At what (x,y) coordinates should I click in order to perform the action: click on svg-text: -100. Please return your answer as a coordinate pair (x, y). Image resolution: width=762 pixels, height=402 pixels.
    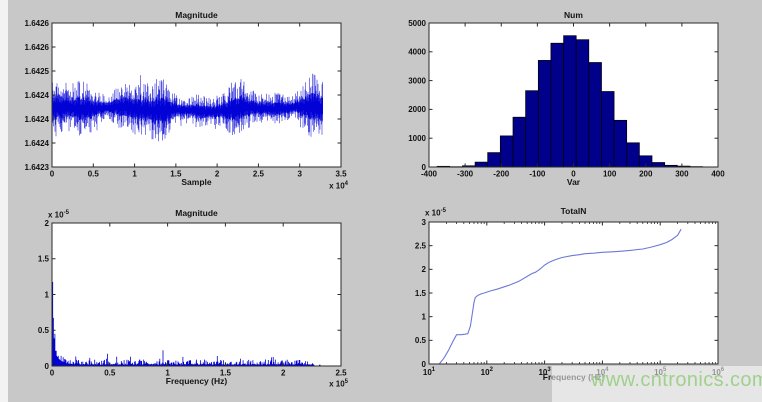
    Looking at the image, I should click on (537, 174).